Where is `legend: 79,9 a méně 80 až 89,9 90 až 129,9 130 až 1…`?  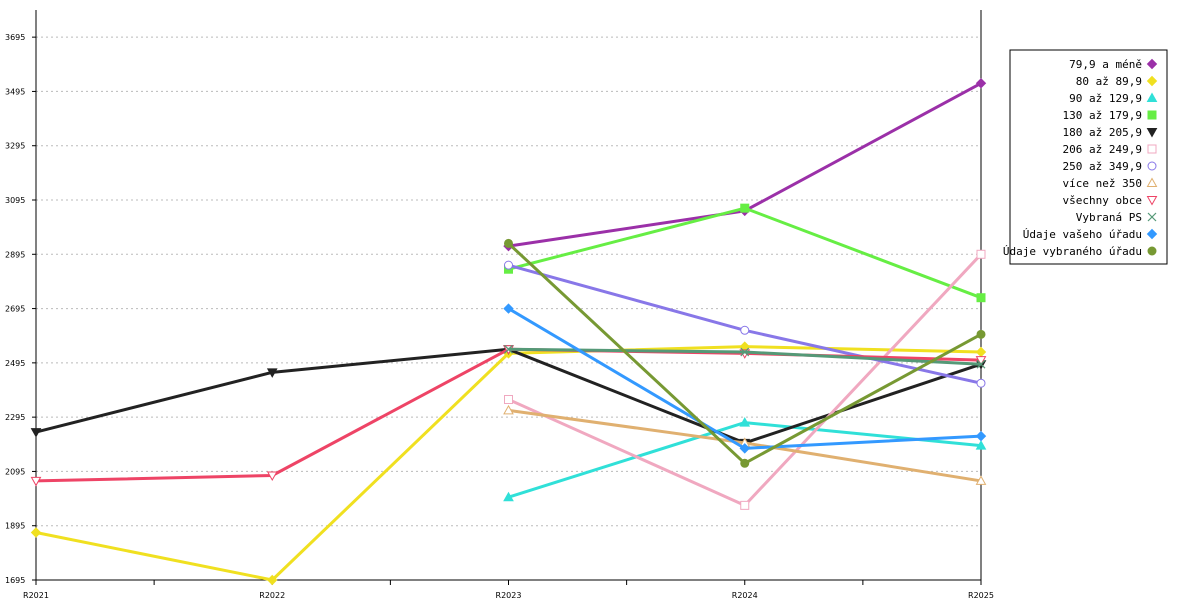 legend: 79,9 a méně 80 až 89,9 90 až 129,9 130 až 1… is located at coordinates (1085, 157).